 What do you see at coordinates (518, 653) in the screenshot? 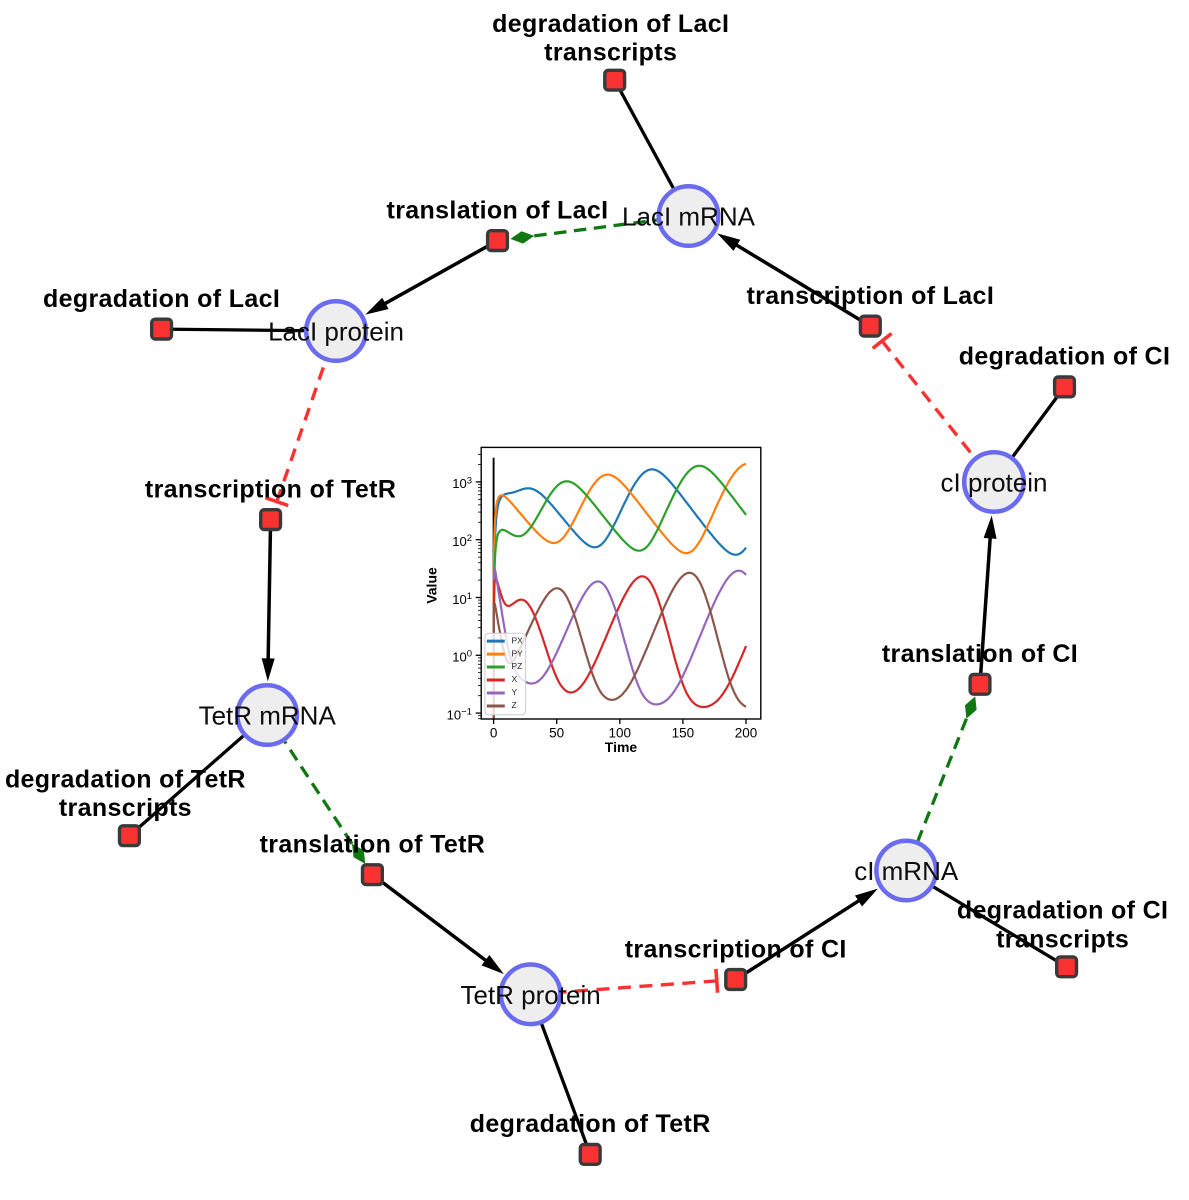
I see `svg-text: PY` at bounding box center [518, 653].